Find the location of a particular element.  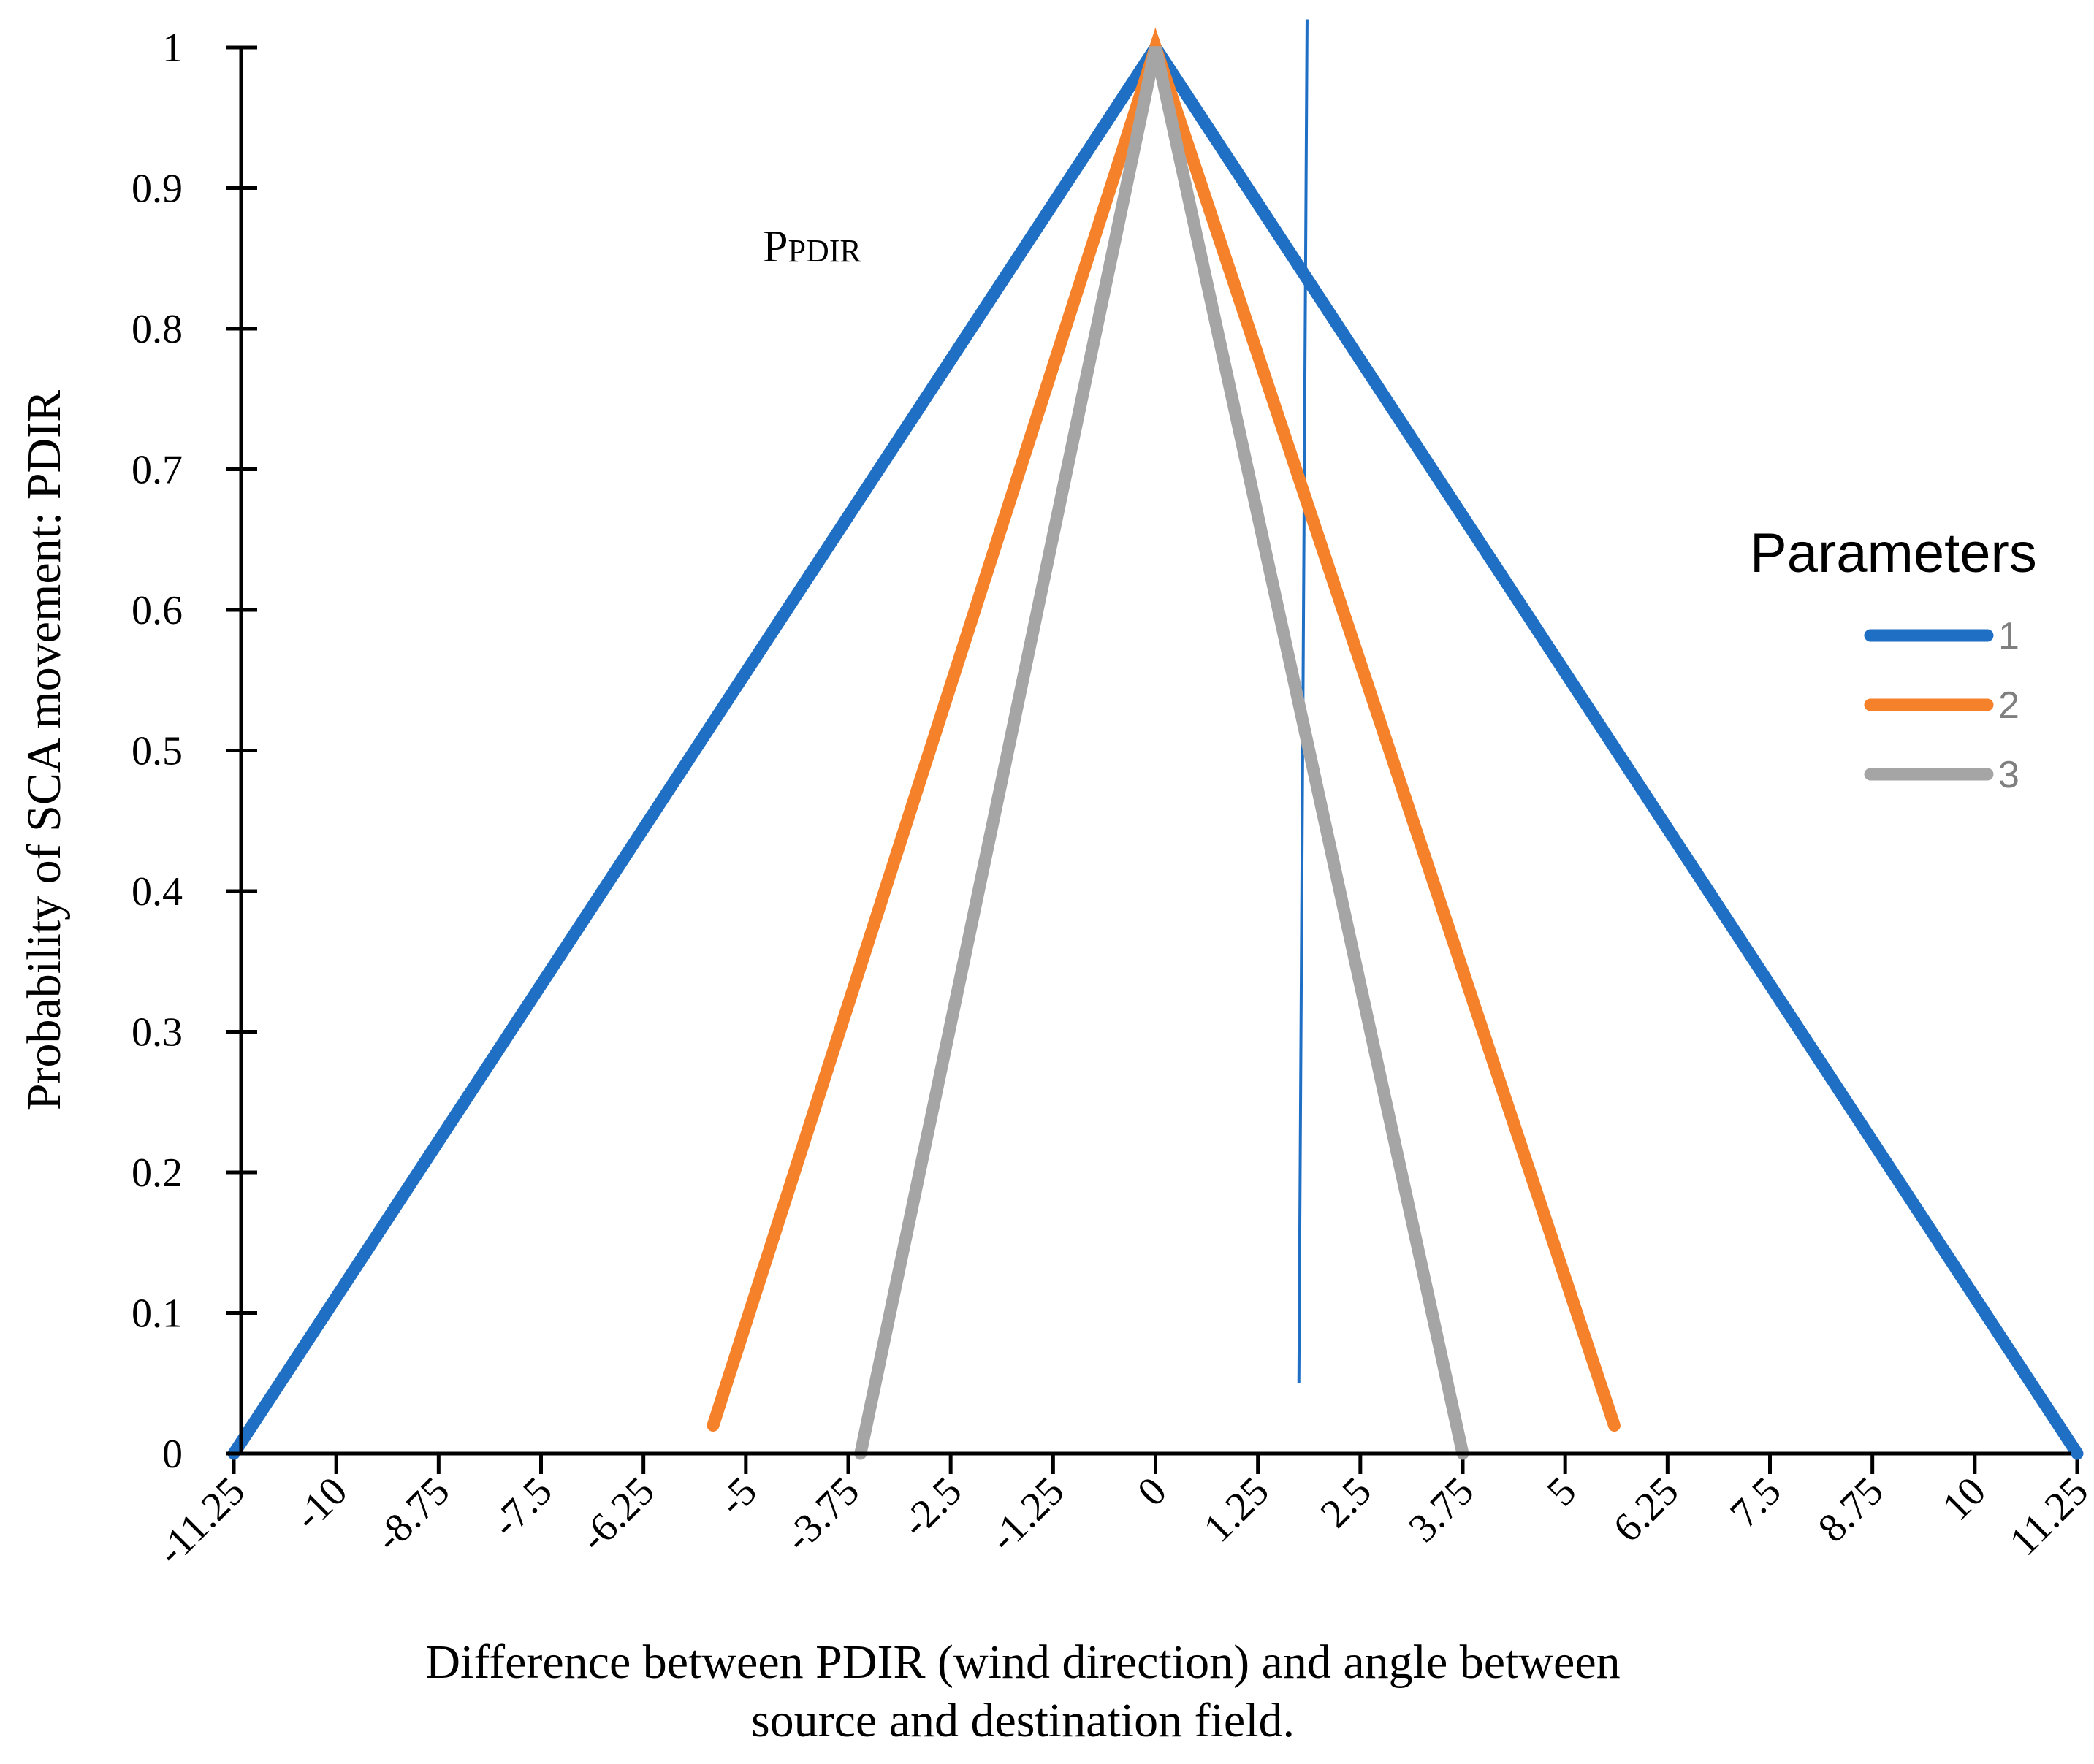

x-tick-label: -10 is located at coordinates (321, 1504).